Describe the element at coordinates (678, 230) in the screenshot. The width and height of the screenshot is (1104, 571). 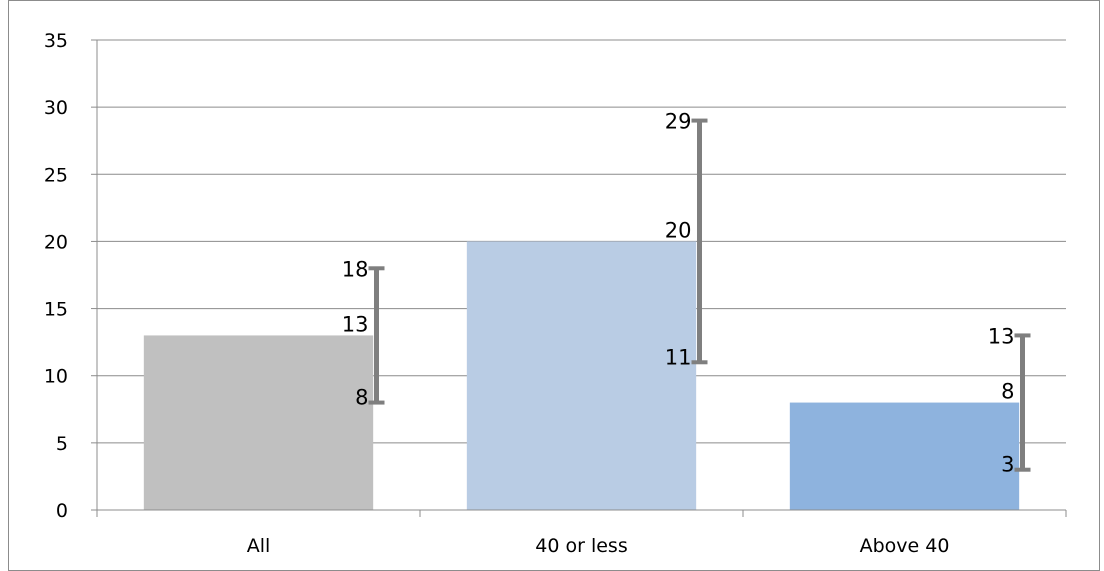
I see `value-label: 20` at that location.